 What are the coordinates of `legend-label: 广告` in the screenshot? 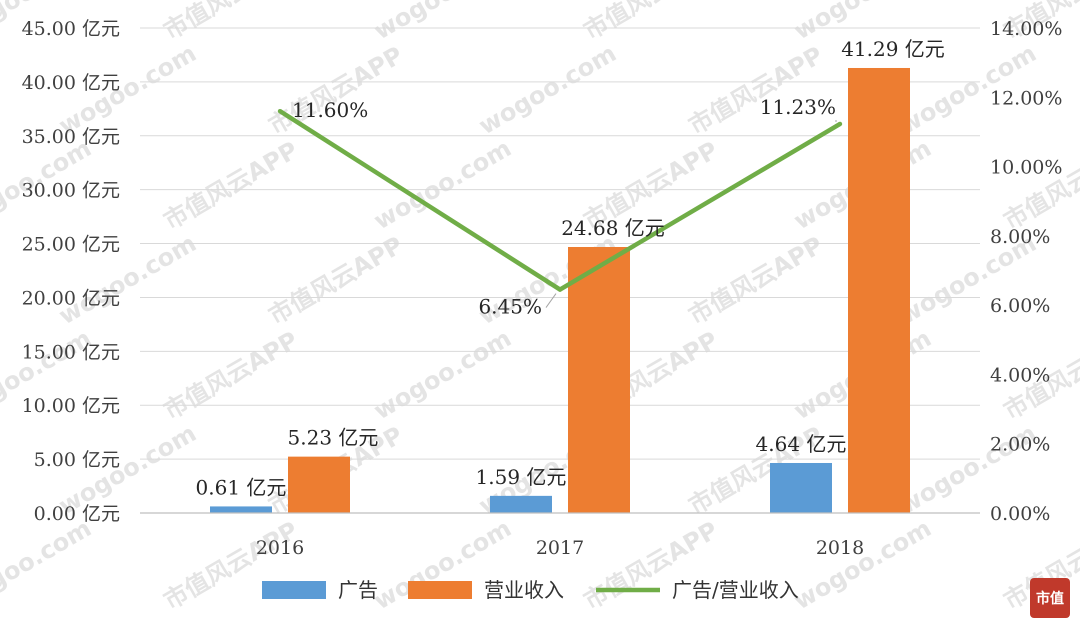 It's located at (358, 590).